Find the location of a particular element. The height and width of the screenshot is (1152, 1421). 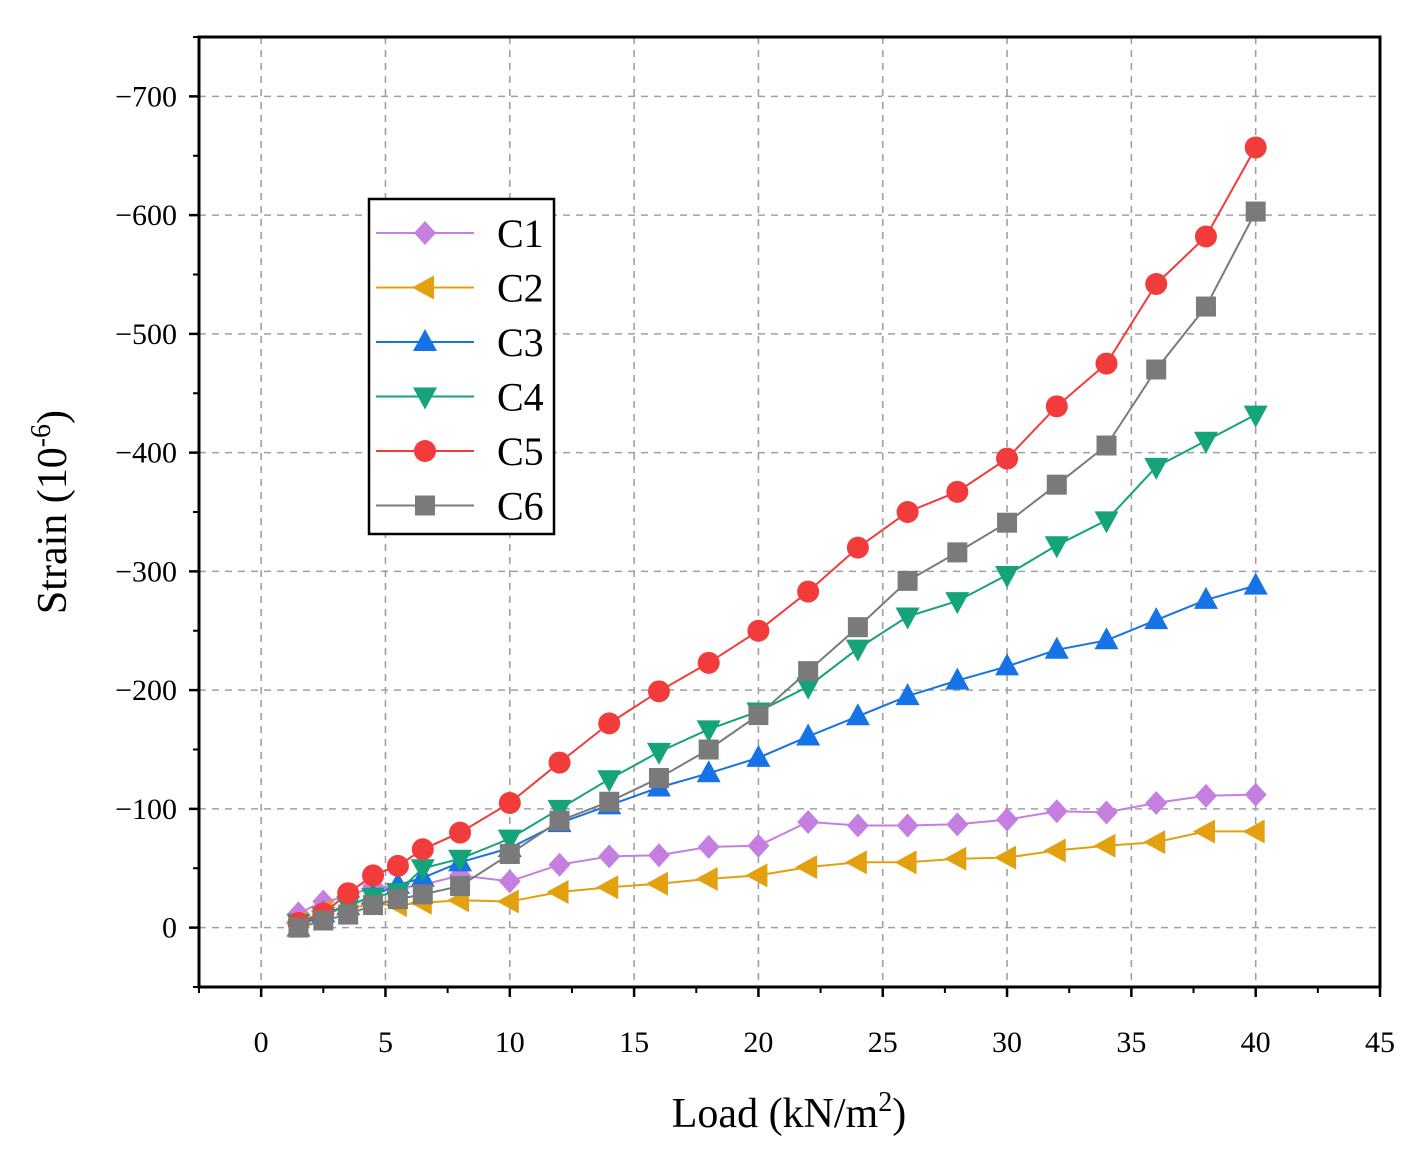

legend-label-c3: C3 is located at coordinates (520, 342).